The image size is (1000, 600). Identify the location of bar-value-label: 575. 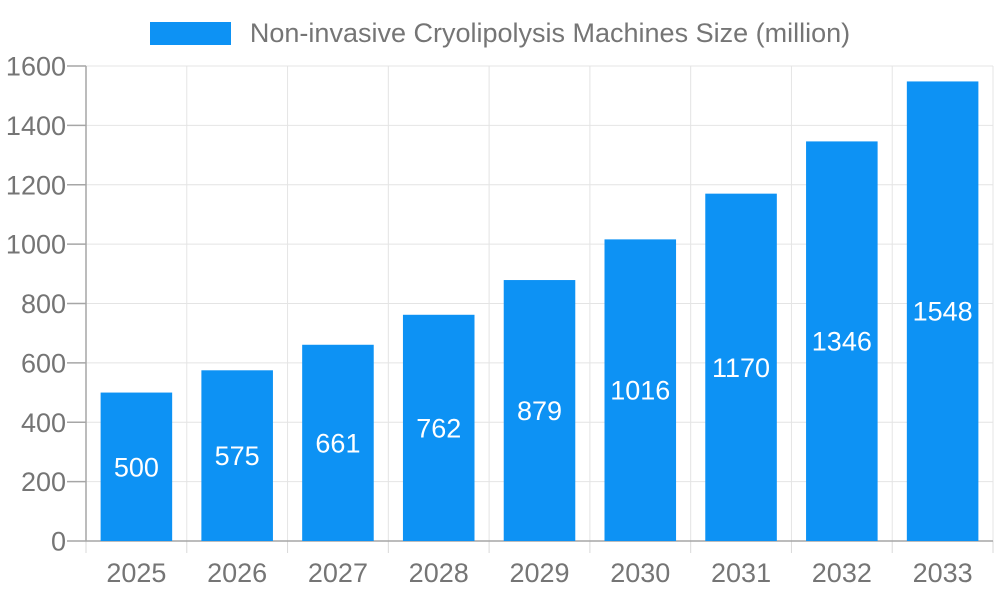
(237, 456).